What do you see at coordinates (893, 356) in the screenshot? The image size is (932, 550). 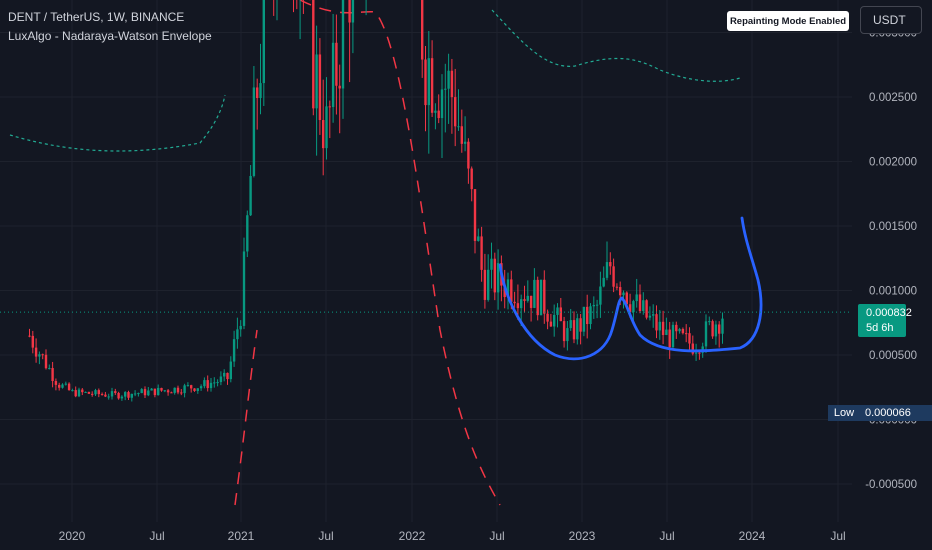 I see `y-tick-label: 0.000500` at bounding box center [893, 356].